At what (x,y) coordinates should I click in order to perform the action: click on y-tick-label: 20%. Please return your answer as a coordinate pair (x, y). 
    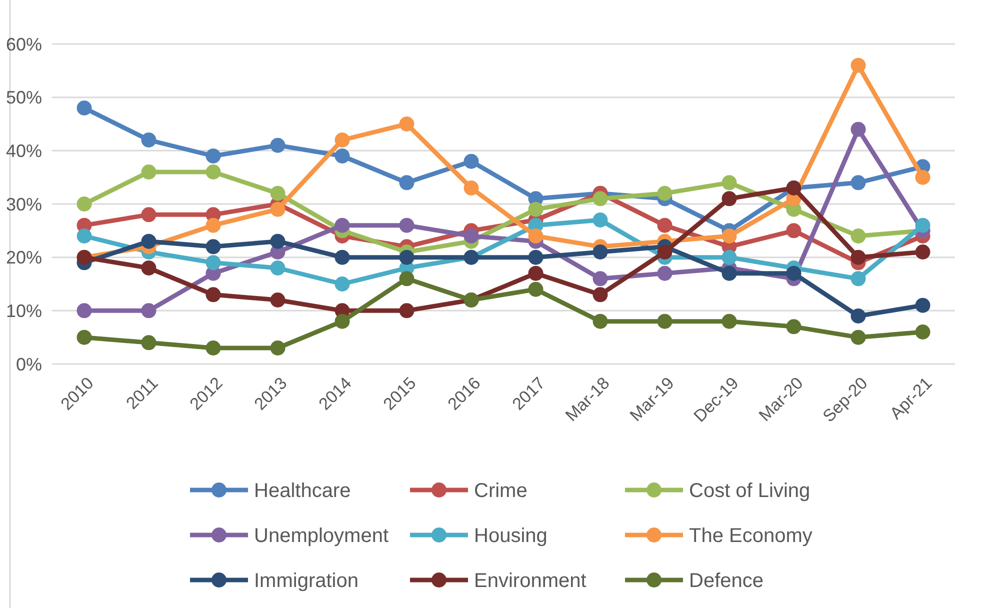
    Looking at the image, I should click on (24, 258).